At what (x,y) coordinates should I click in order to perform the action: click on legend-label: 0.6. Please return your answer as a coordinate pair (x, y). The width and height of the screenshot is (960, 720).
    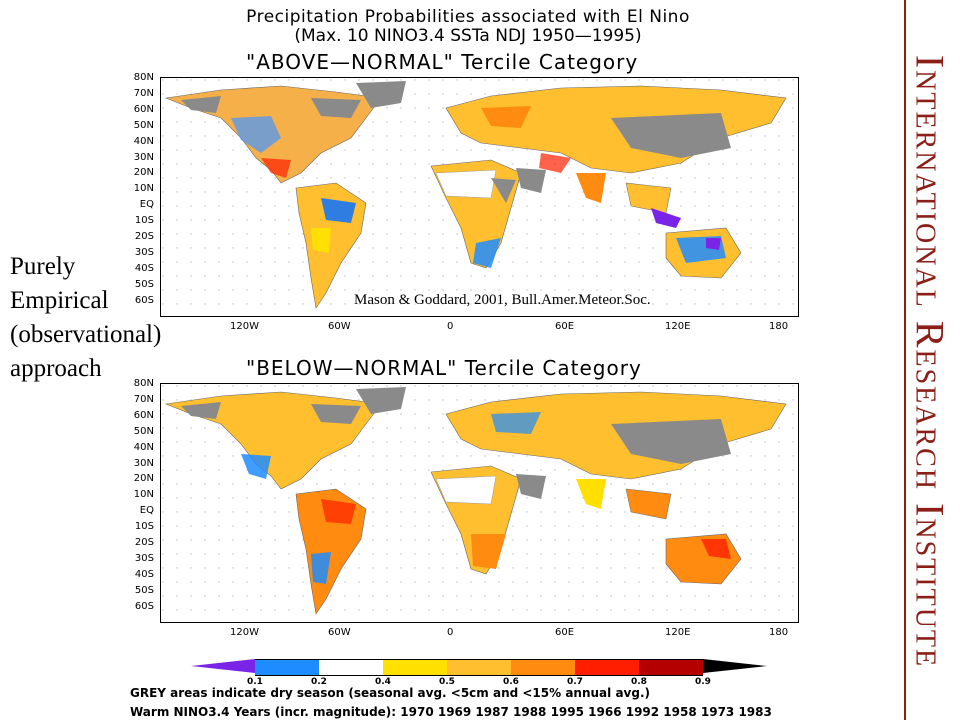
    Looking at the image, I should click on (511, 682).